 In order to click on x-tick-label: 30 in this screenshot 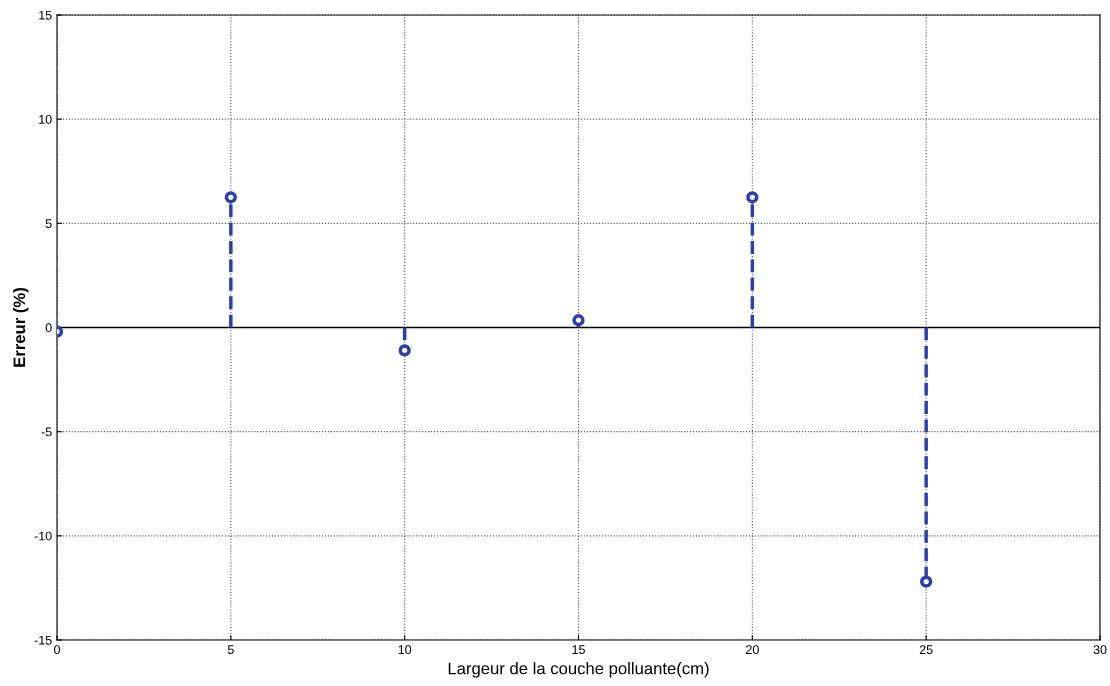, I will do `click(1100, 650)`.